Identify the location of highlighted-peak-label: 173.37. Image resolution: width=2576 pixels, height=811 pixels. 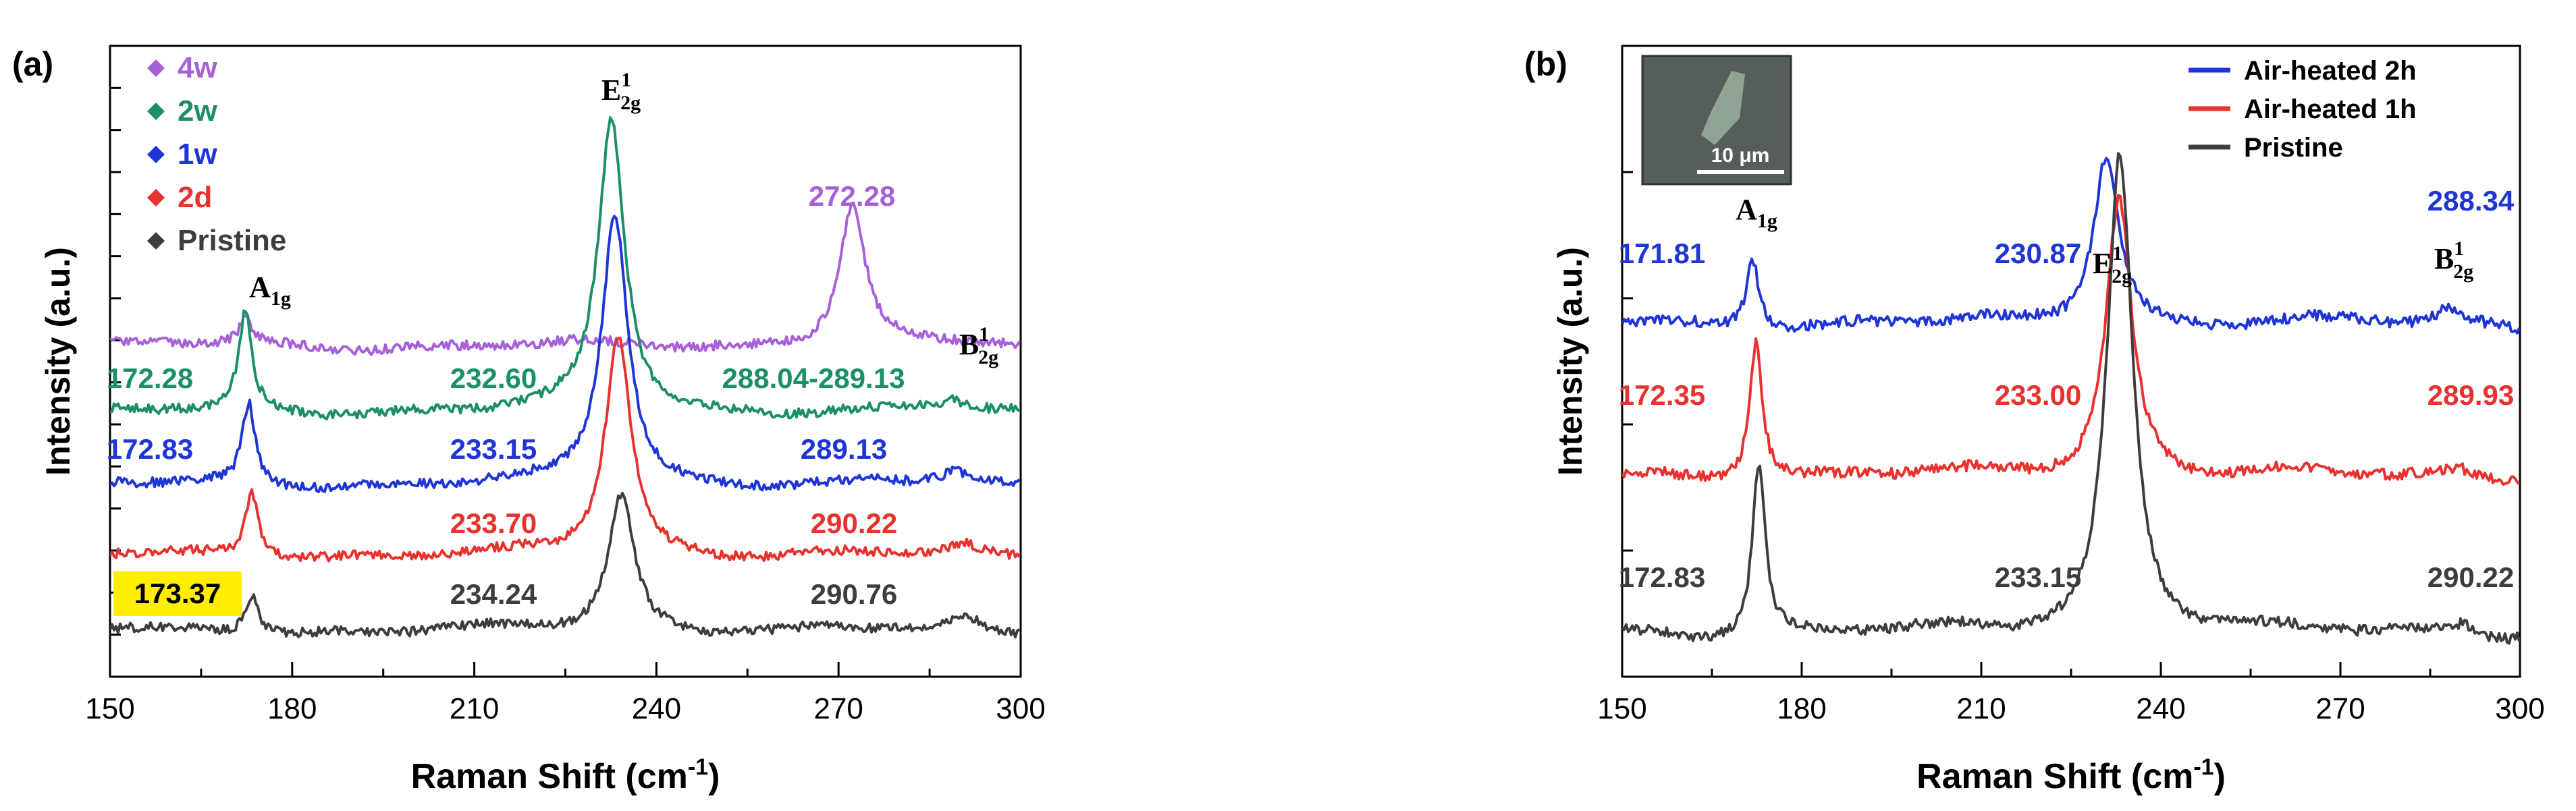
(178, 593).